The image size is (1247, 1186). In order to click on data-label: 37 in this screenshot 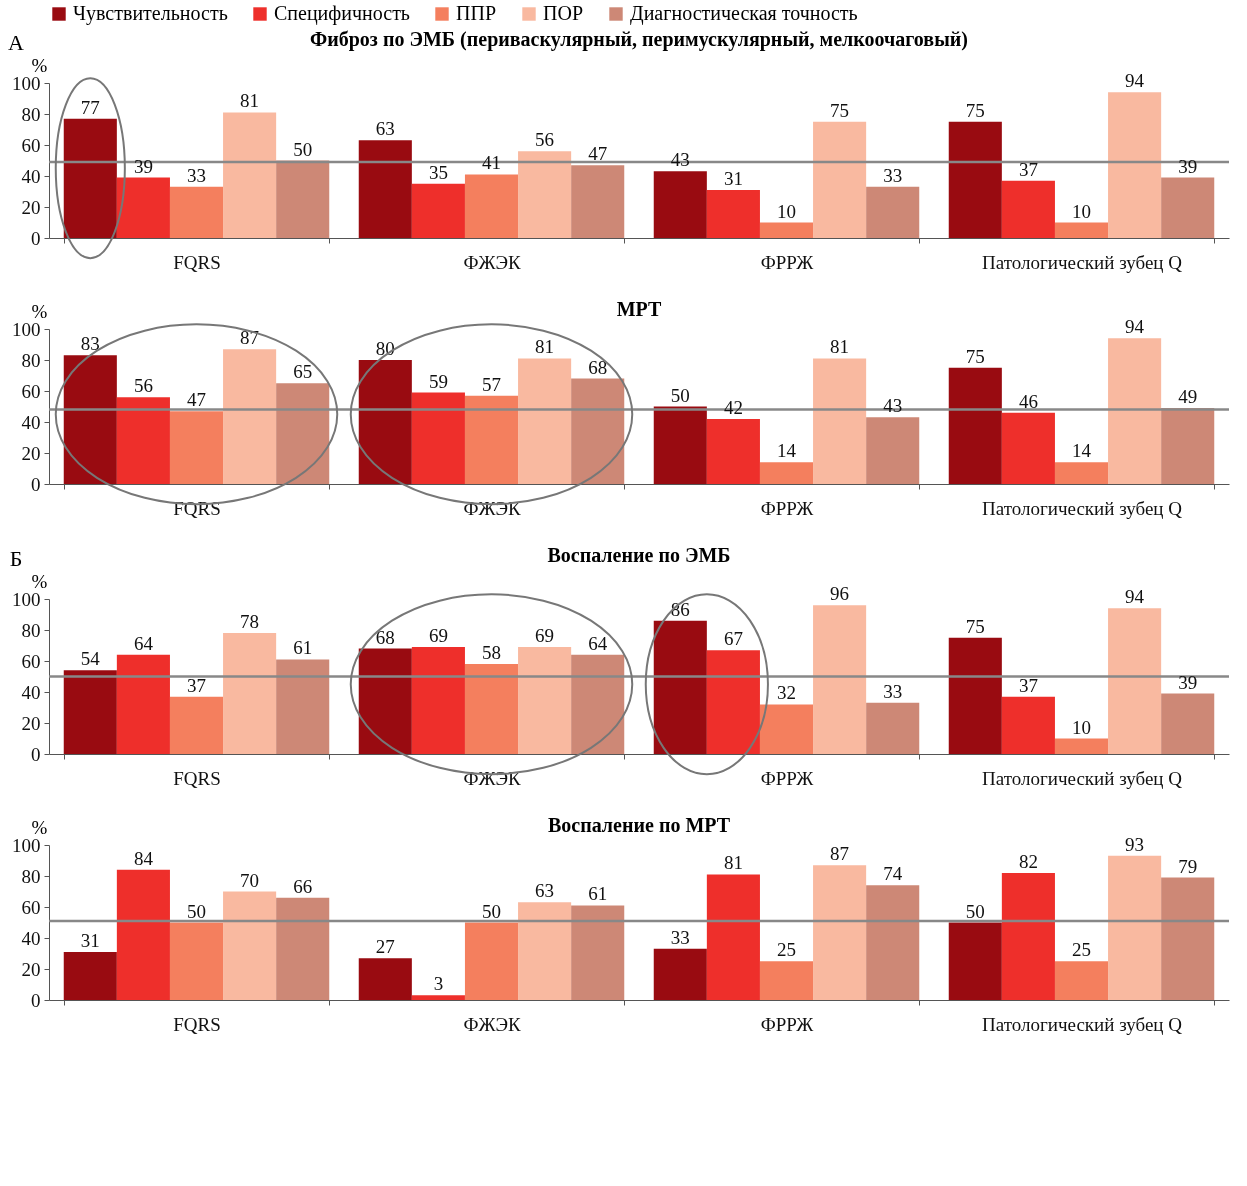, I will do `click(196, 685)`.